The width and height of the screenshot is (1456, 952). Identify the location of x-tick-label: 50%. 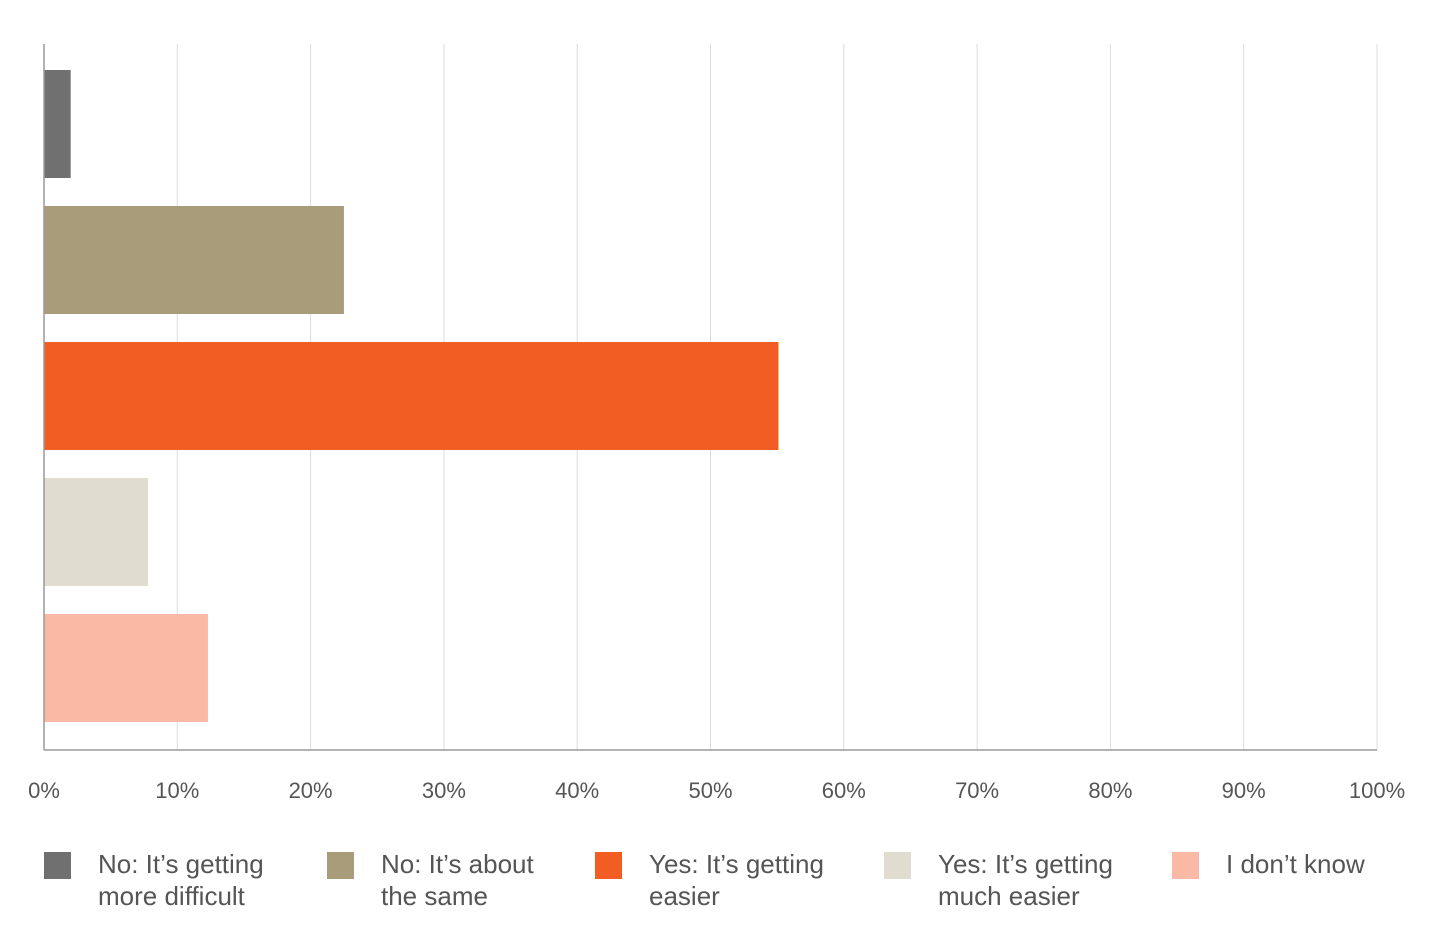
(710, 790).